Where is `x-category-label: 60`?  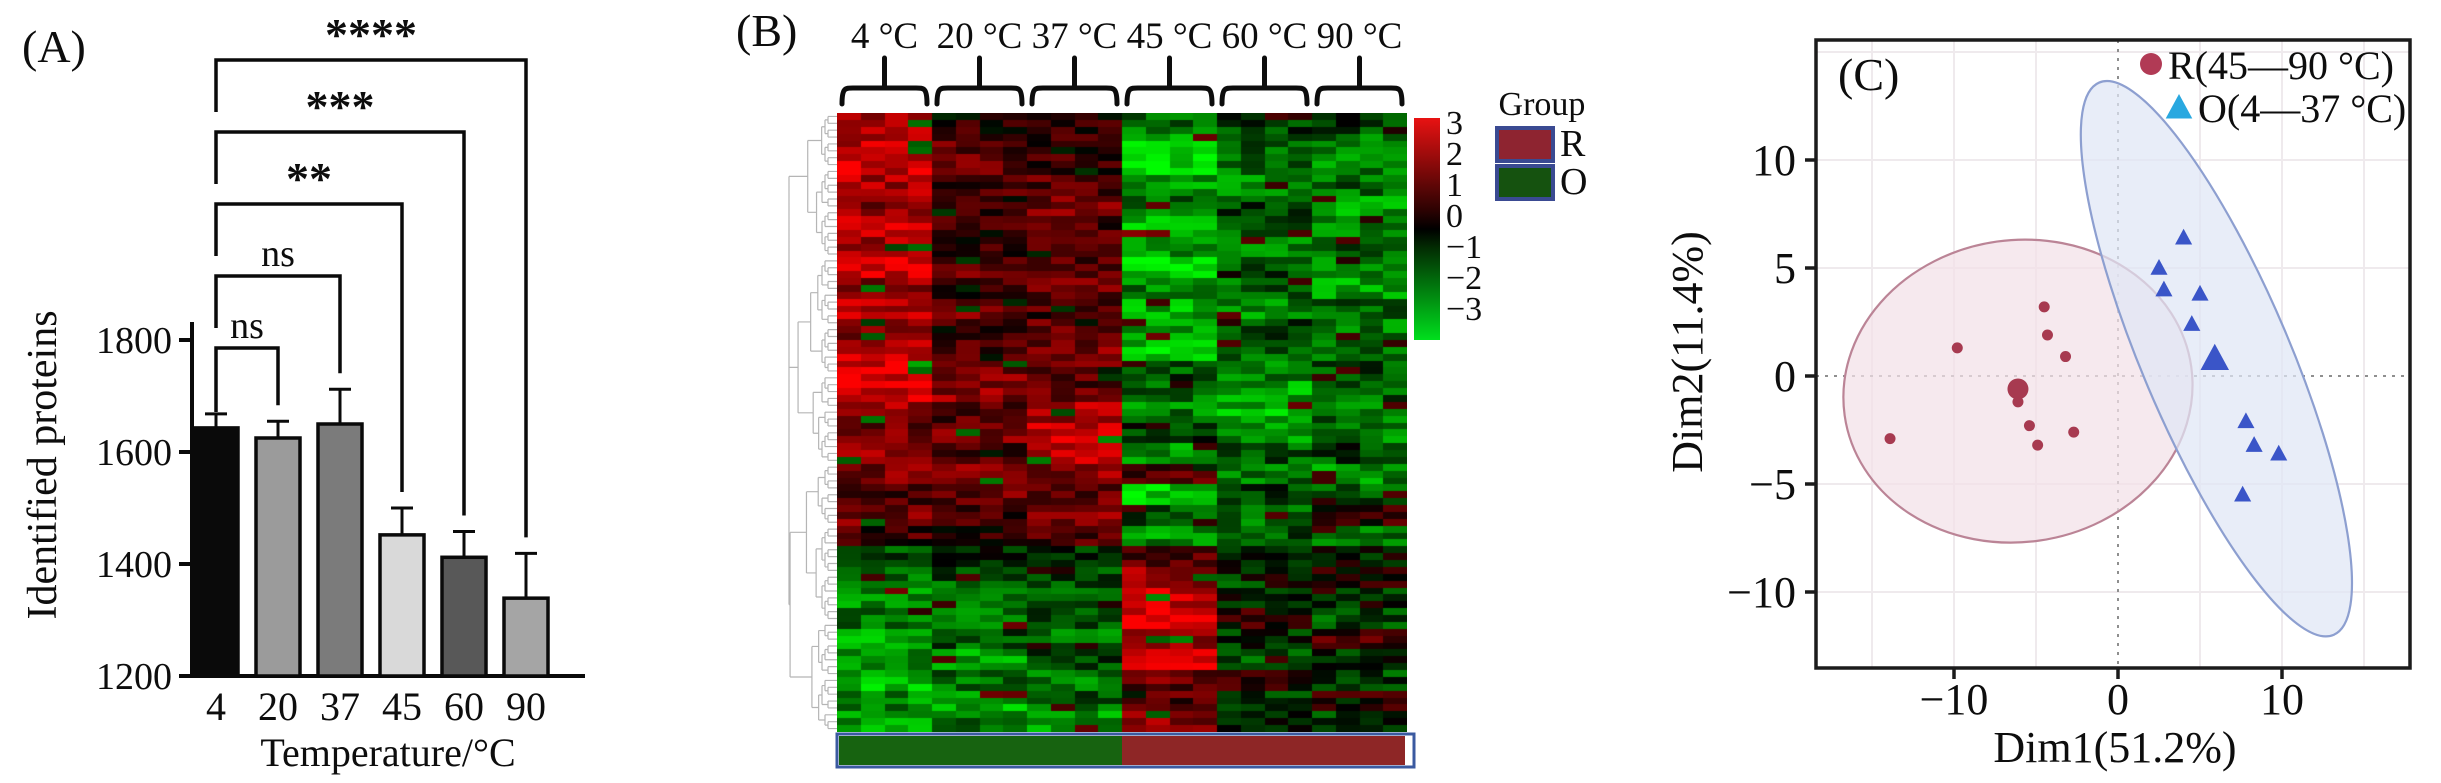
x-category-label: 60 is located at coordinates (464, 706).